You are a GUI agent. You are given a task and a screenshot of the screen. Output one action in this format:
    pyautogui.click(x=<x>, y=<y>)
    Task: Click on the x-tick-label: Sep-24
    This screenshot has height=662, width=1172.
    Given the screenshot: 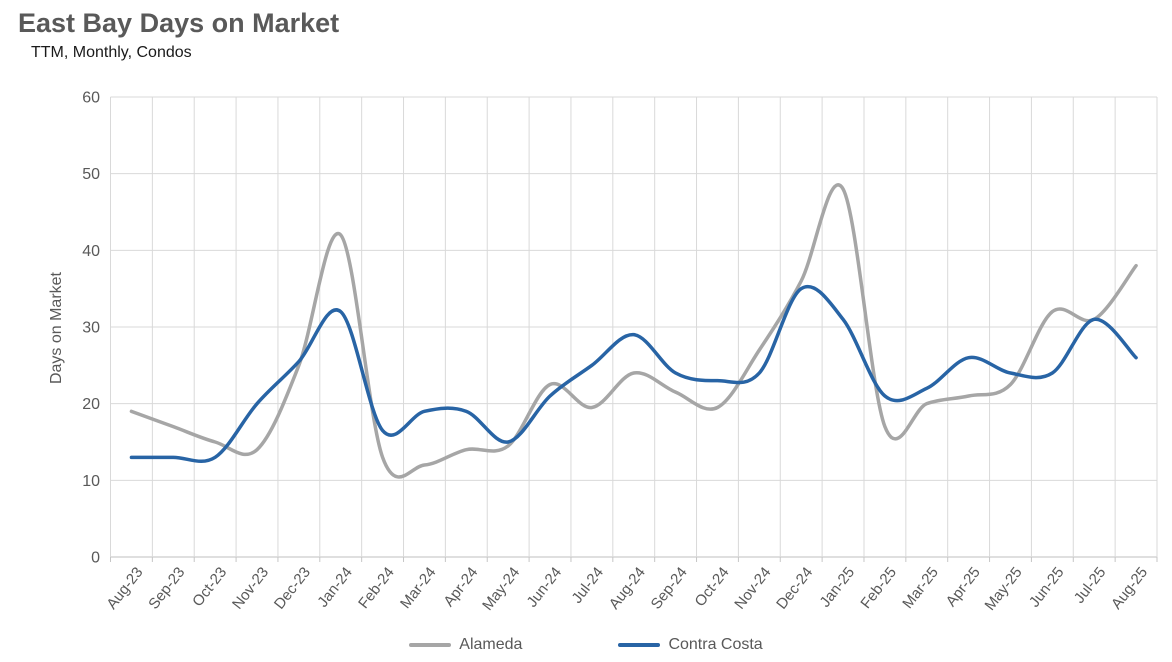 What is the action you would take?
    pyautogui.click(x=669, y=588)
    